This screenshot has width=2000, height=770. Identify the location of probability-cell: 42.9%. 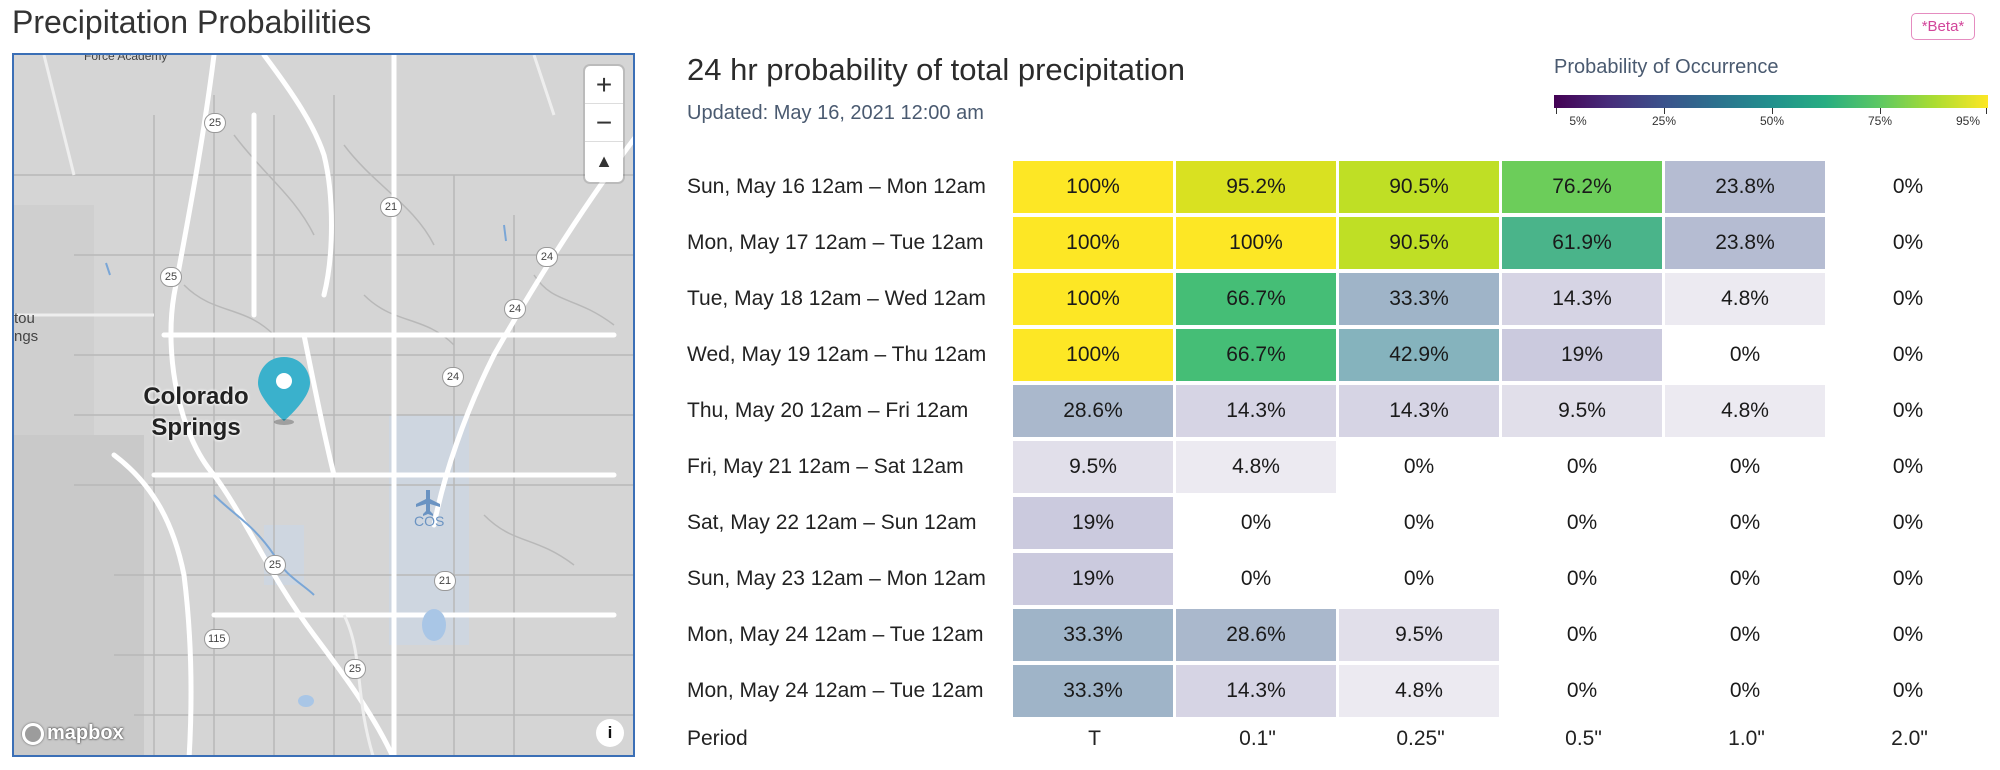
(1419, 355).